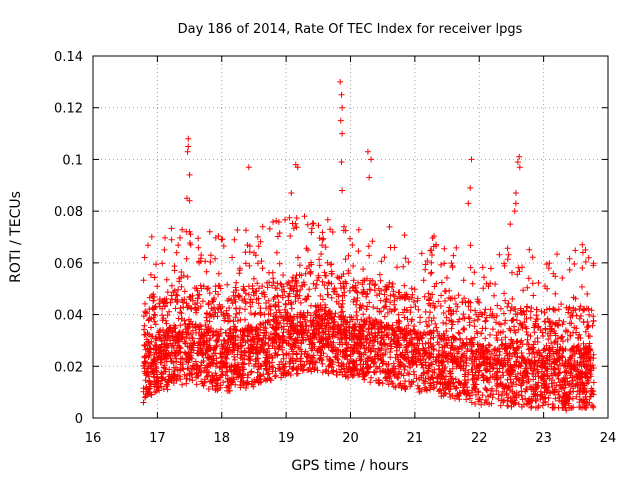 The height and width of the screenshot is (480, 640). I want to click on x-tick-label: 17, so click(157, 438).